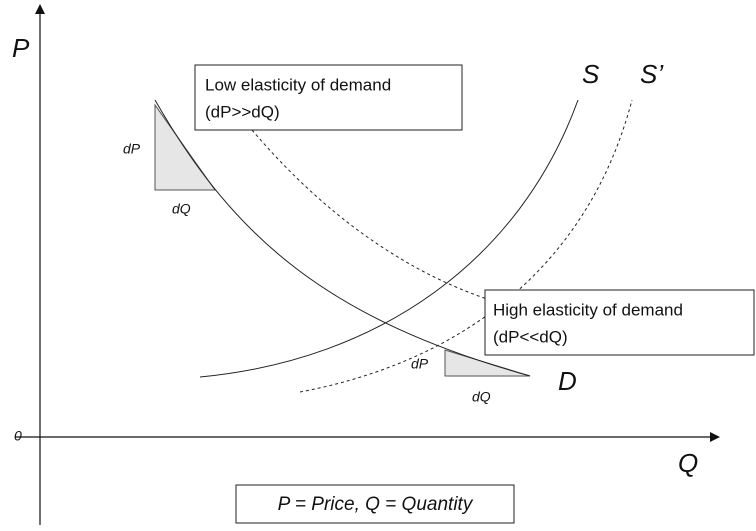  I want to click on box-text: High elasticity of demand, so click(588, 309).